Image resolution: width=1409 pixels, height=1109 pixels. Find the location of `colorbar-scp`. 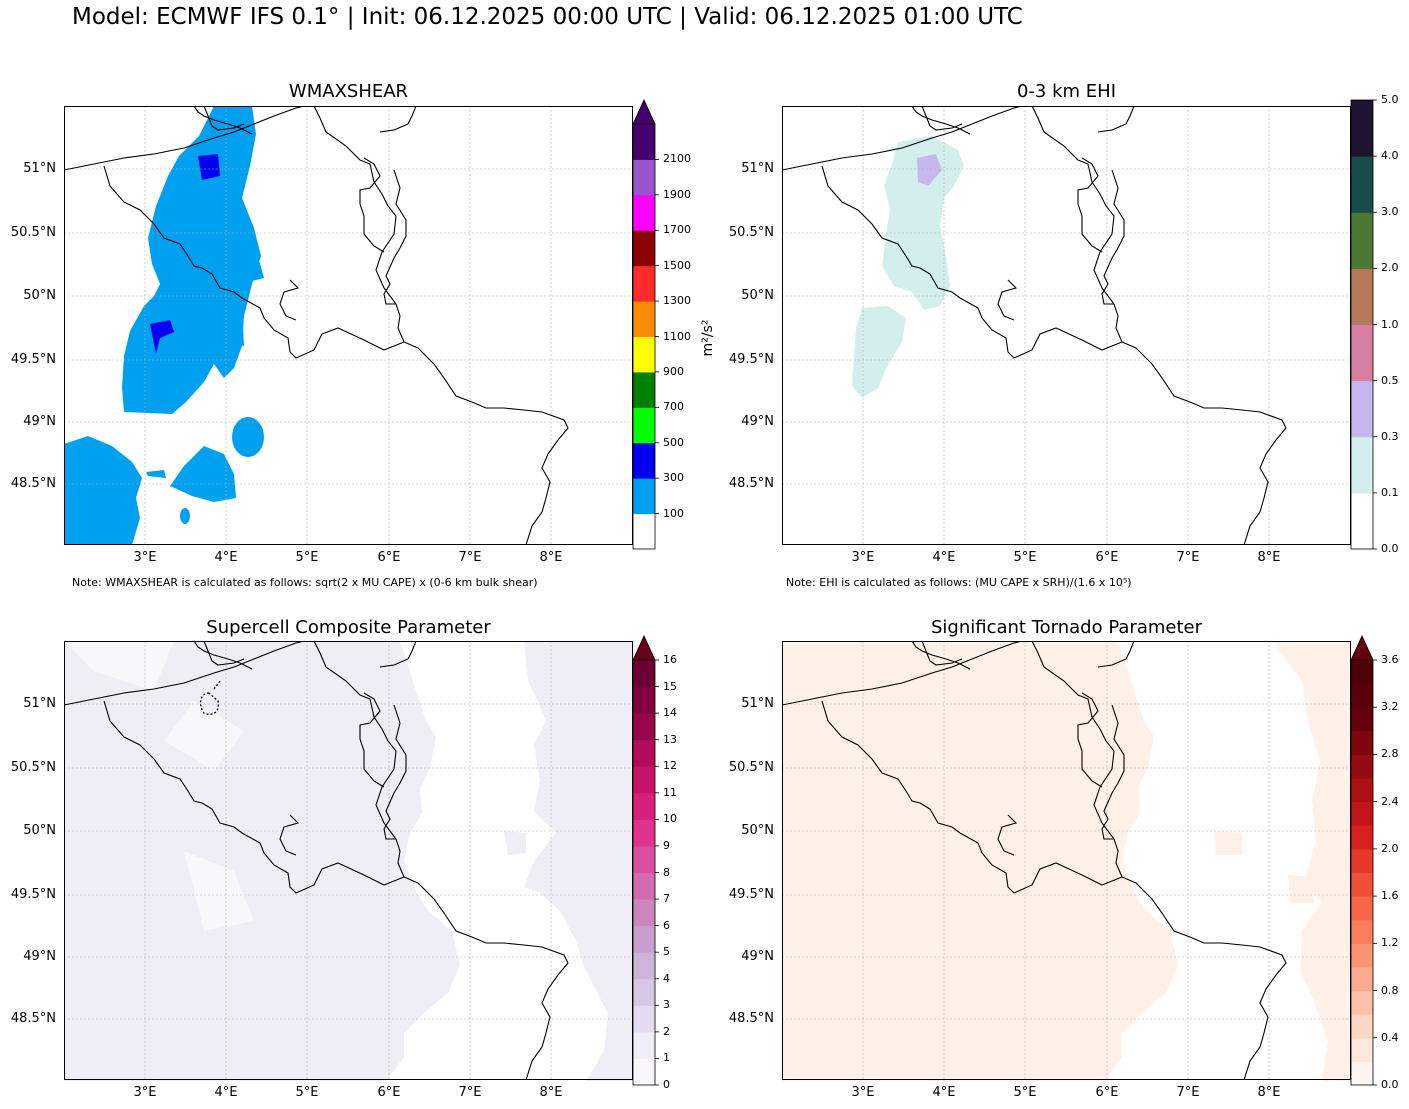

colorbar-scp is located at coordinates (645, 860).